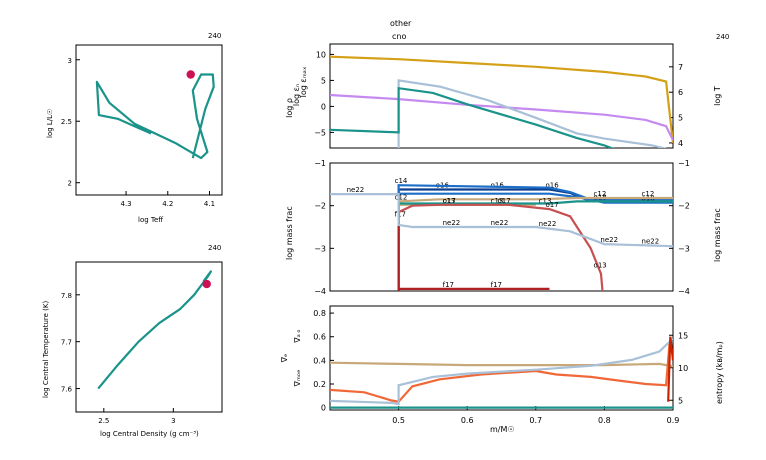 The width and height of the screenshot is (766, 460). Describe the element at coordinates (680, 92) in the screenshot. I see `top-y2tick-label: 6` at that location.